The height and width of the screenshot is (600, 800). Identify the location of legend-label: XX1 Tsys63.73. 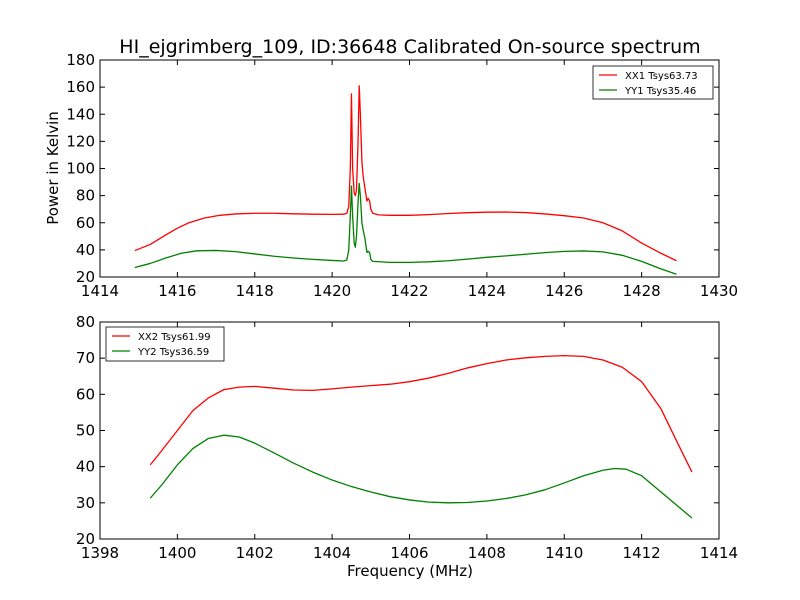
(661, 76).